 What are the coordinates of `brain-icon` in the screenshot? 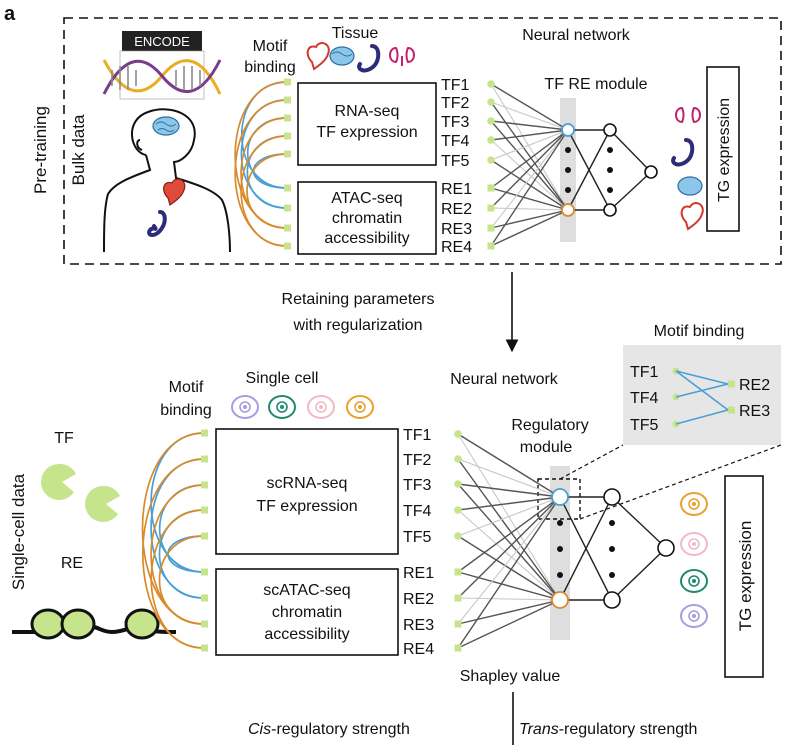 It's located at (166, 126).